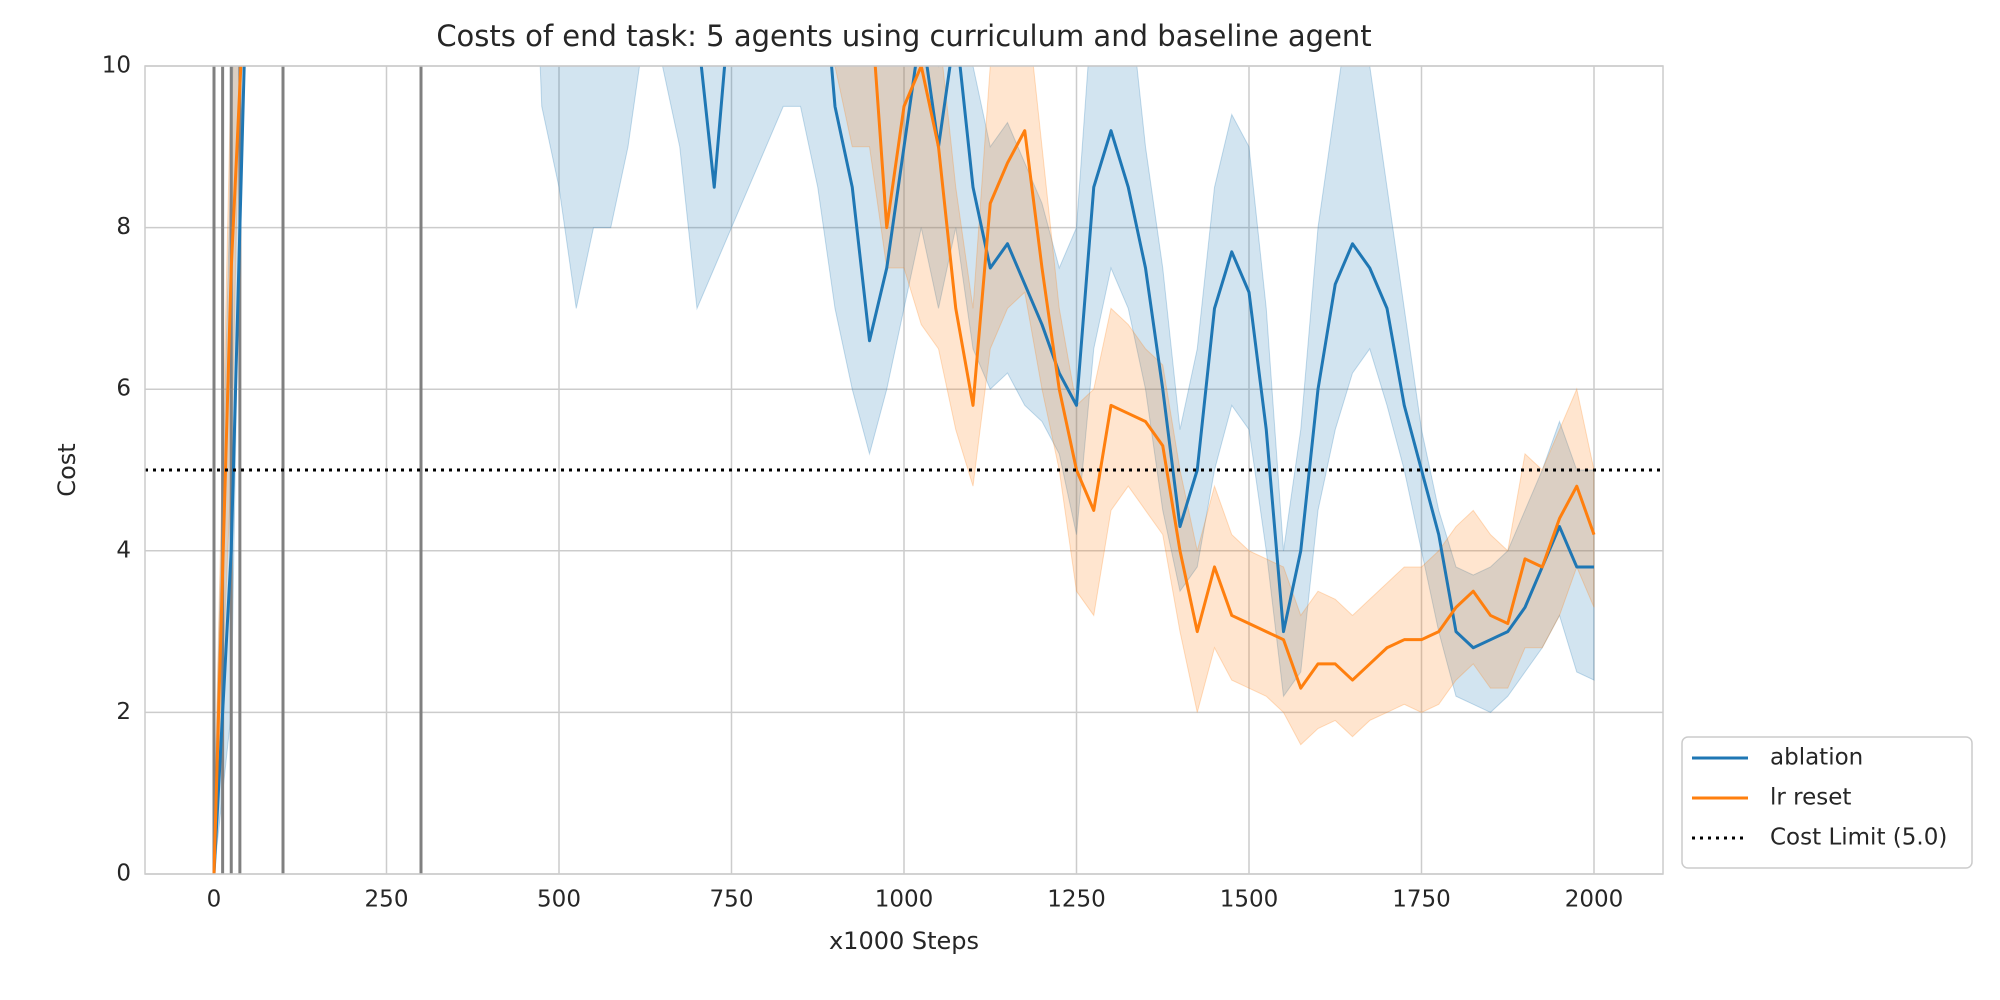  I want to click on x-tick-label: 1000, so click(904, 900).